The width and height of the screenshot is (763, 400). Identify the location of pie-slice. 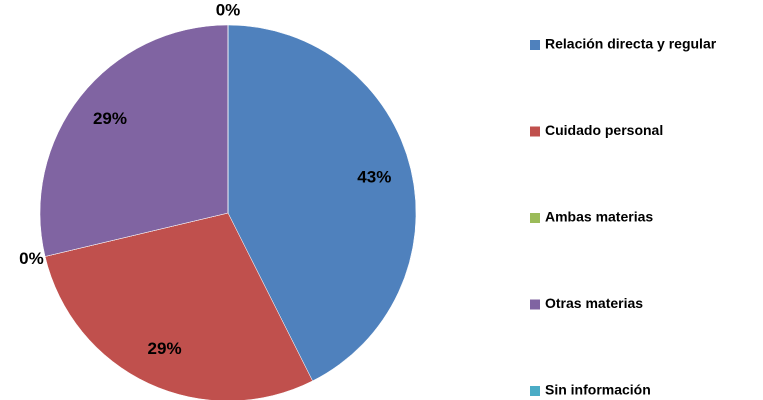
(134, 140).